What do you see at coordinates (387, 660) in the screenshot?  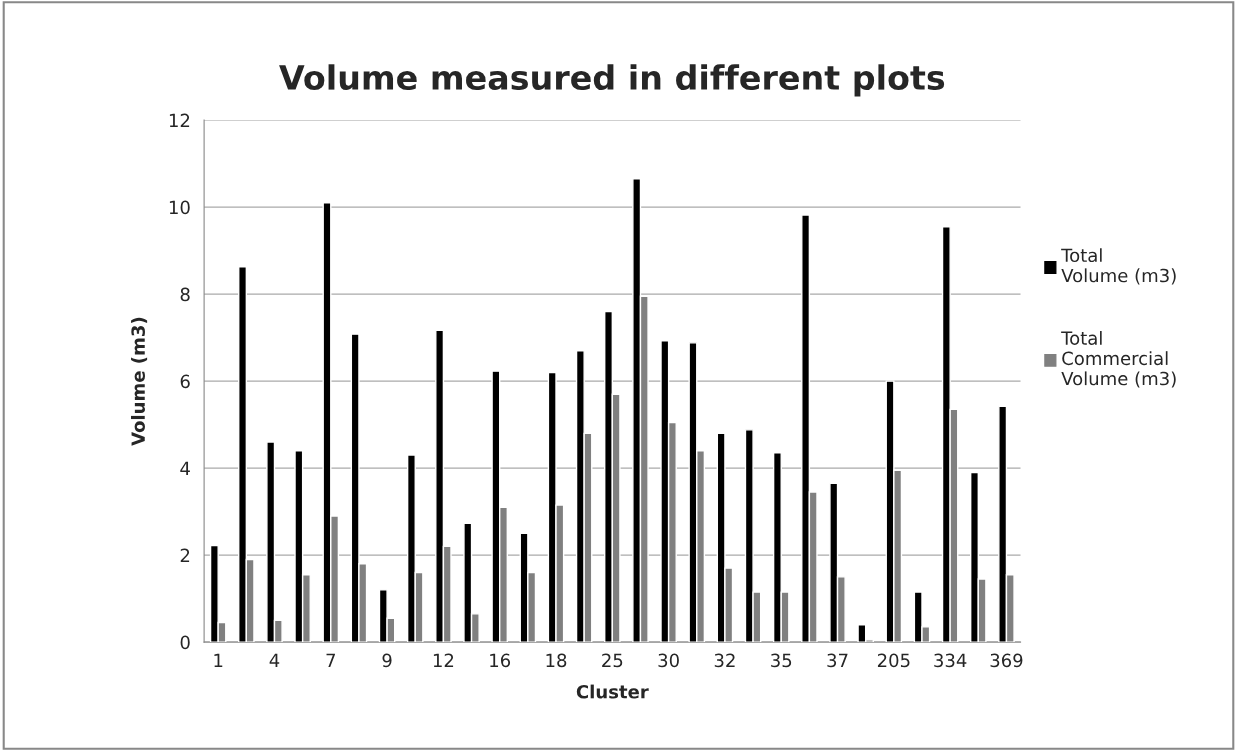 I see `x-tick-label: 9` at bounding box center [387, 660].